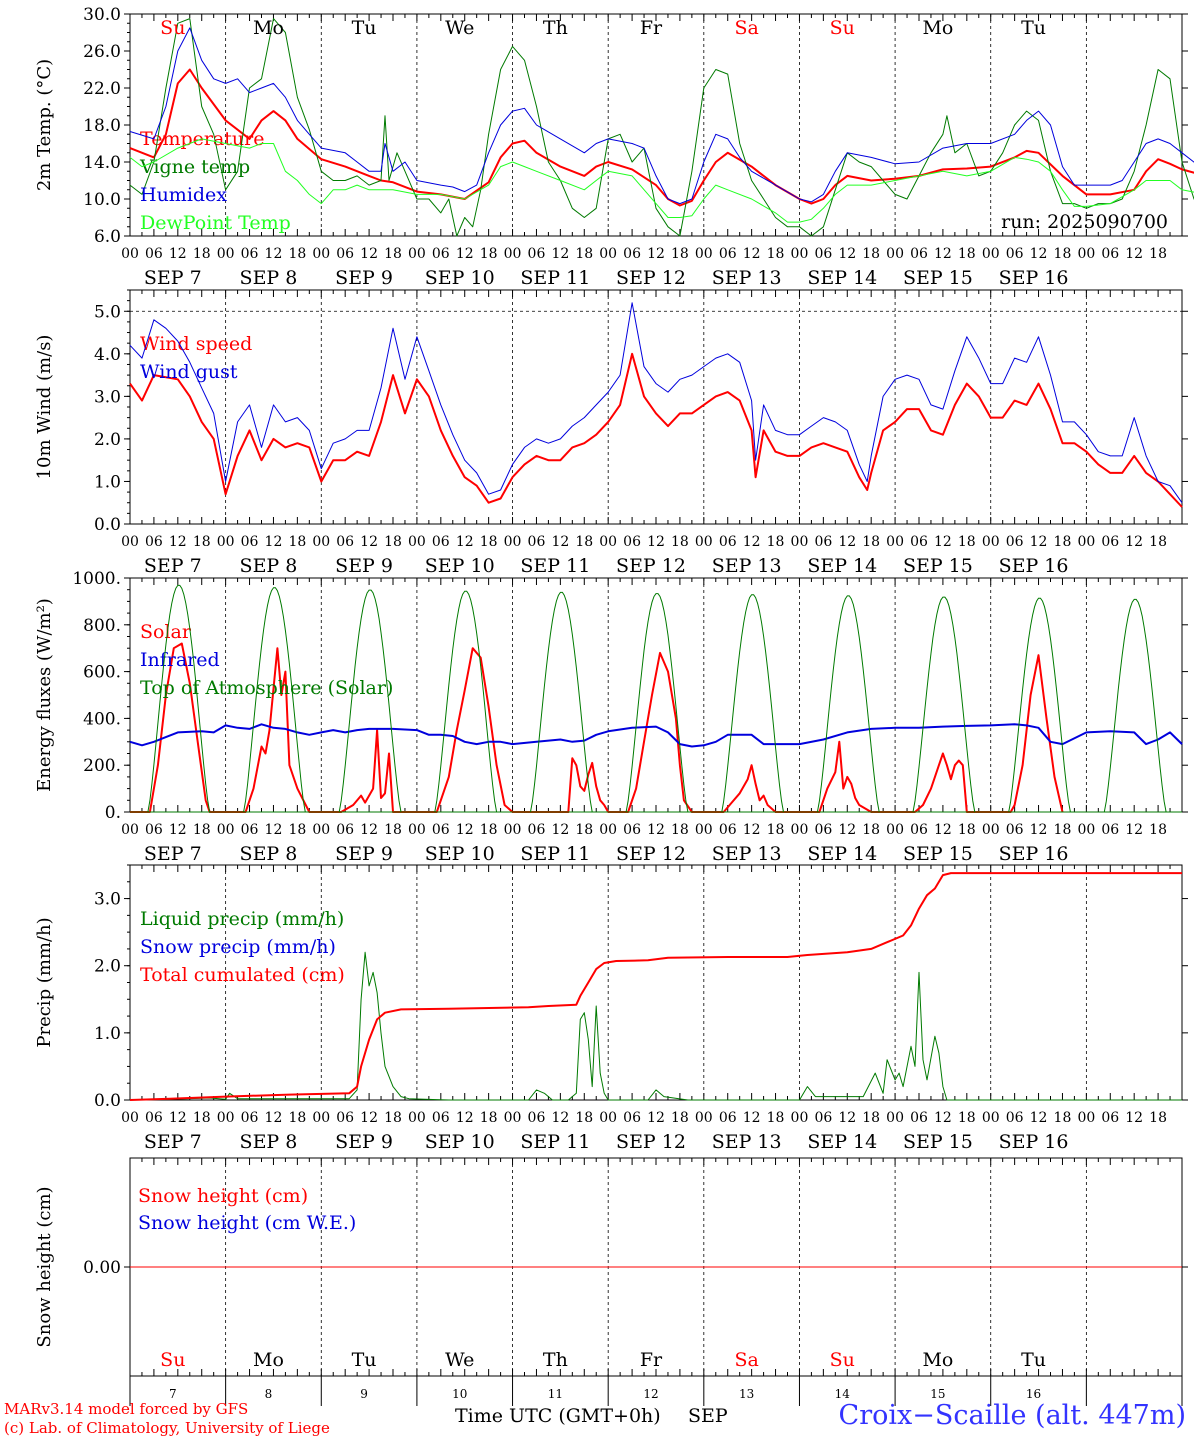  I want to click on y-tick-label: 0.00, so click(102, 1268).